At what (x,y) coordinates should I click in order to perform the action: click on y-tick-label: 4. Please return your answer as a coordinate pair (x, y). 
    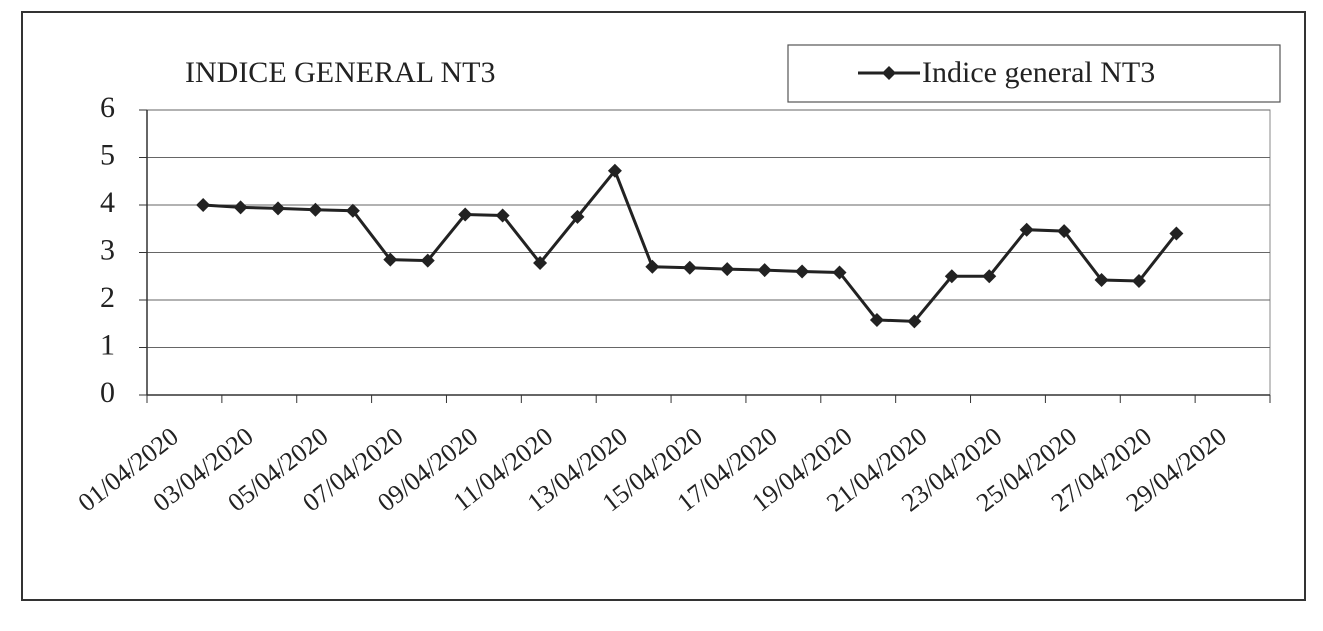
    Looking at the image, I should click on (107, 202).